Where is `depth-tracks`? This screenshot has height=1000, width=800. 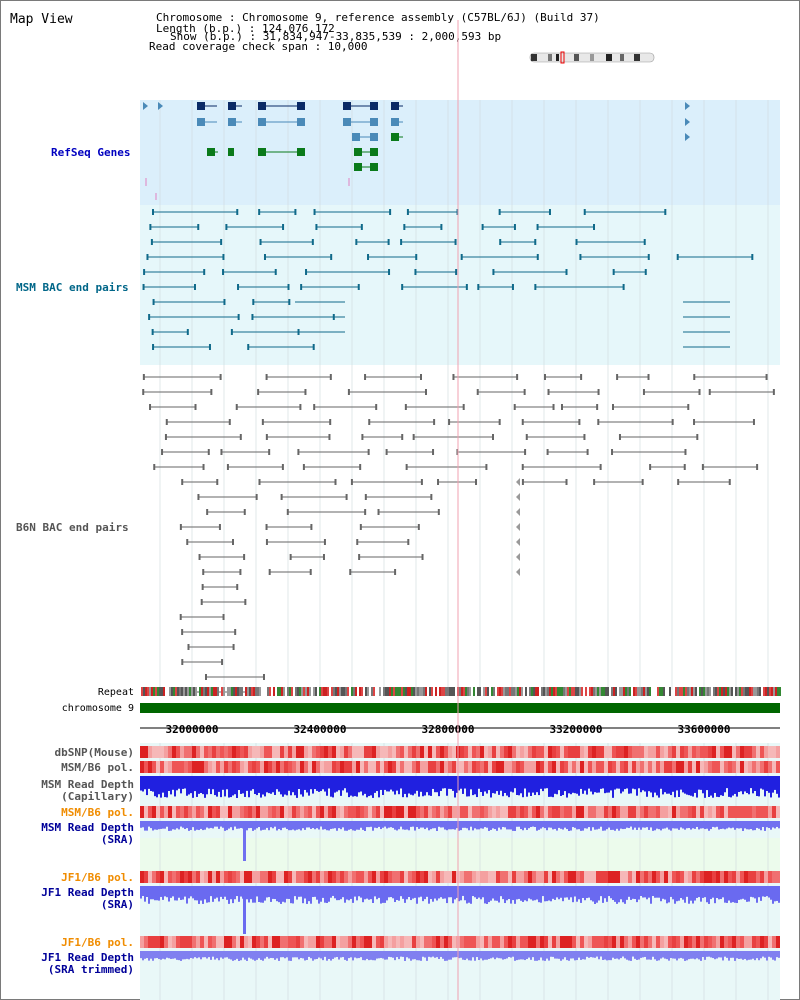 depth-tracks is located at coordinates (460, 868).